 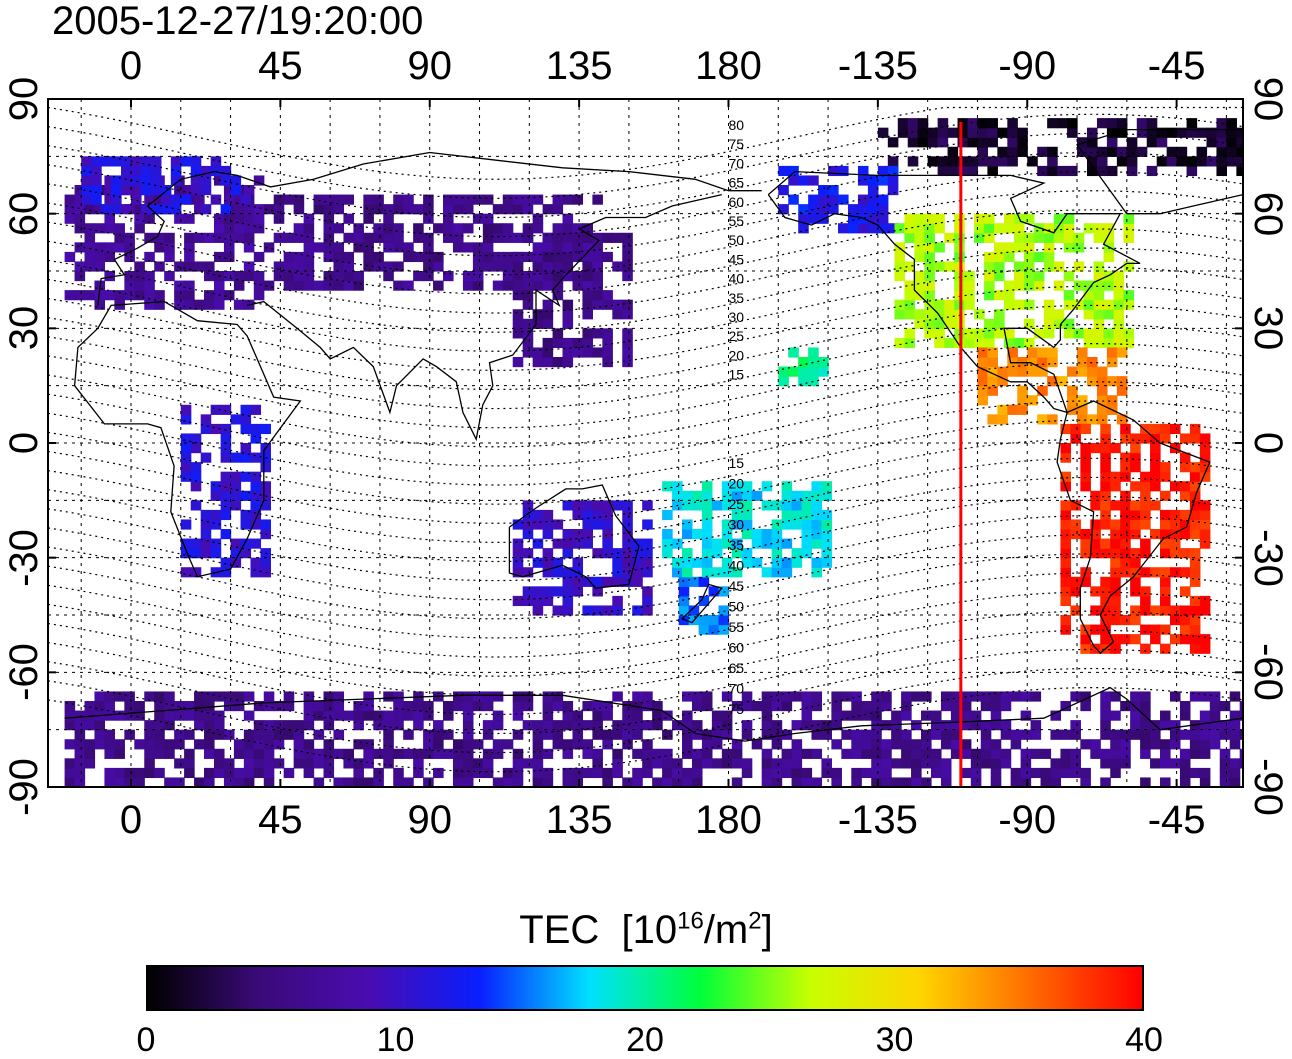 I want to click on mag-lat-contour, so click(x=645, y=634).